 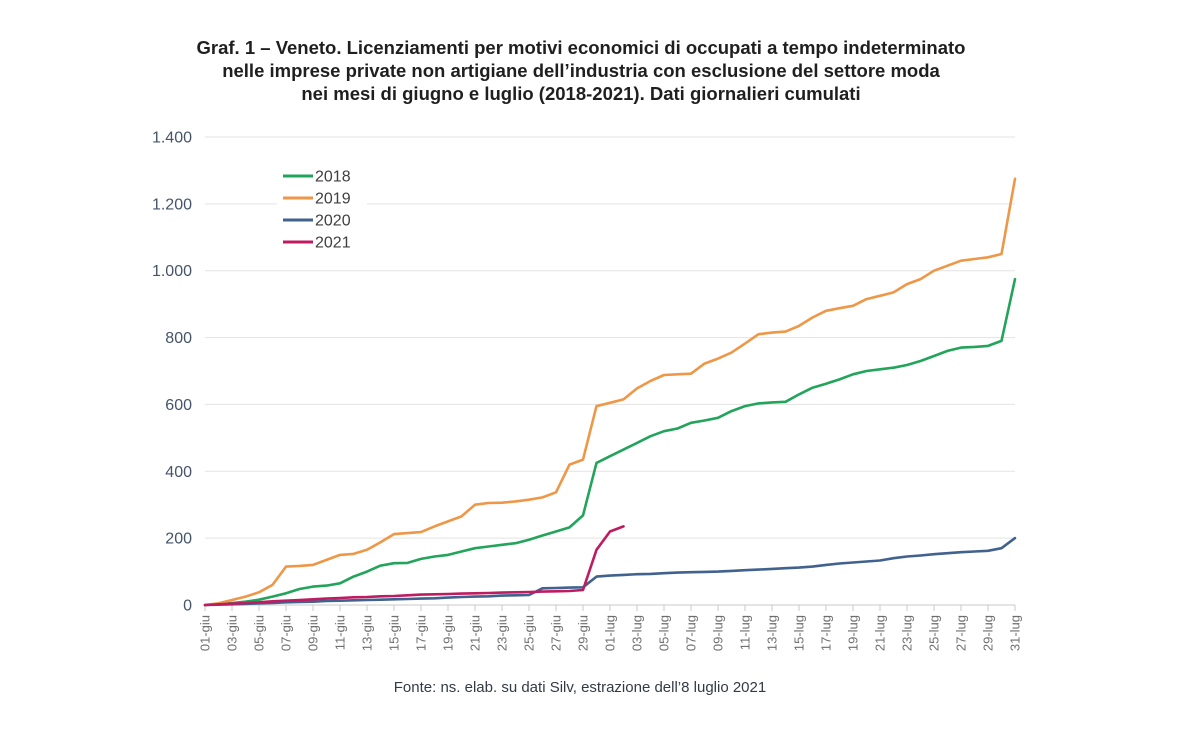 What do you see at coordinates (172, 138) in the screenshot?
I see `y-axis-label: 1.400` at bounding box center [172, 138].